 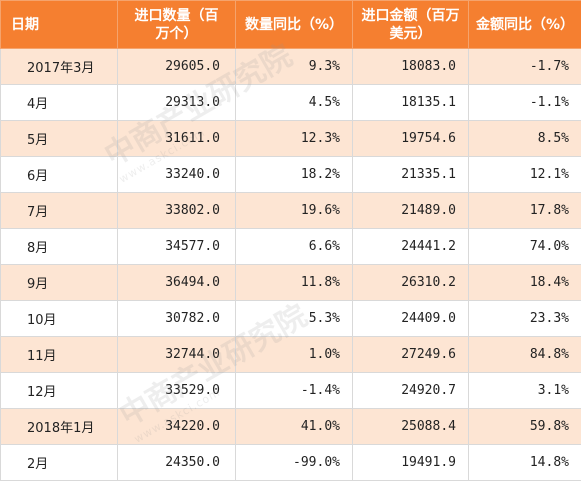 What do you see at coordinates (294, 318) in the screenshot?
I see `quantity-yoy-cell: 5.3%` at bounding box center [294, 318].